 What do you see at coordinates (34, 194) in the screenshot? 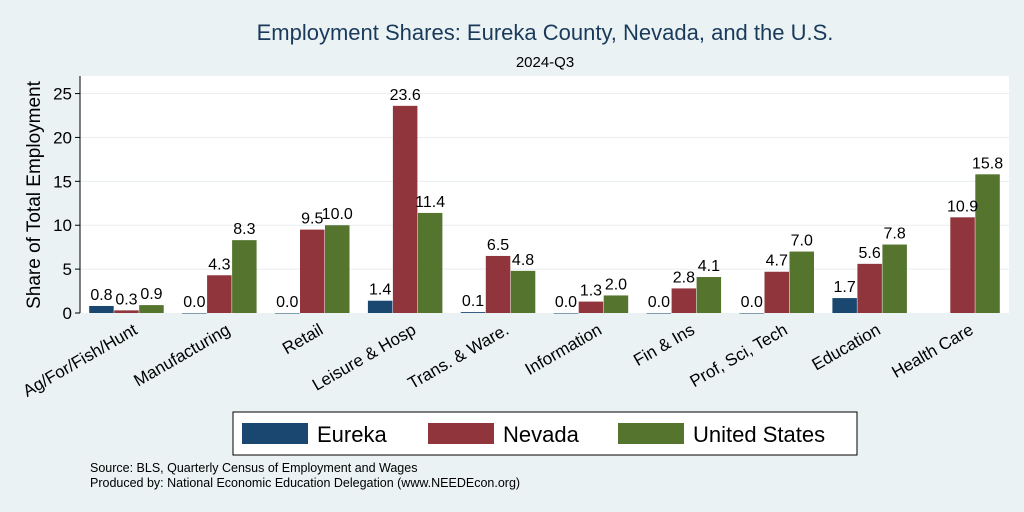
I see `y-axis-label: Share of Total Employment` at bounding box center [34, 194].